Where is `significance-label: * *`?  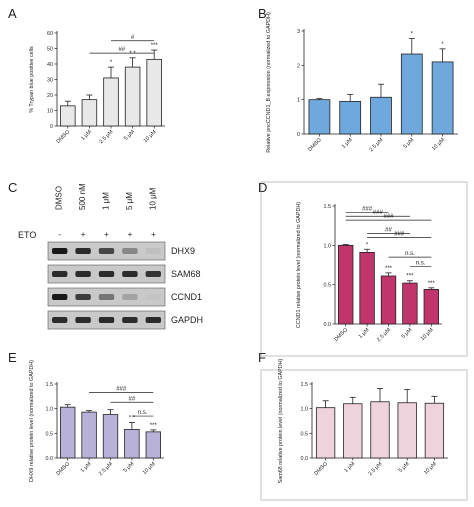
significance-label: * * is located at coordinates (132, 54).